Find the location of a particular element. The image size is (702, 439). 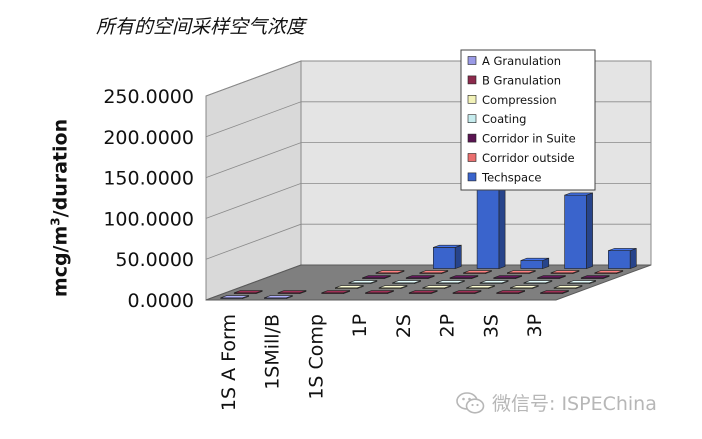

x-axis-ticks: 1S A Form 1SMill/B 1S Comp 1P 2S 2P 3S 3P is located at coordinates (382, 362).